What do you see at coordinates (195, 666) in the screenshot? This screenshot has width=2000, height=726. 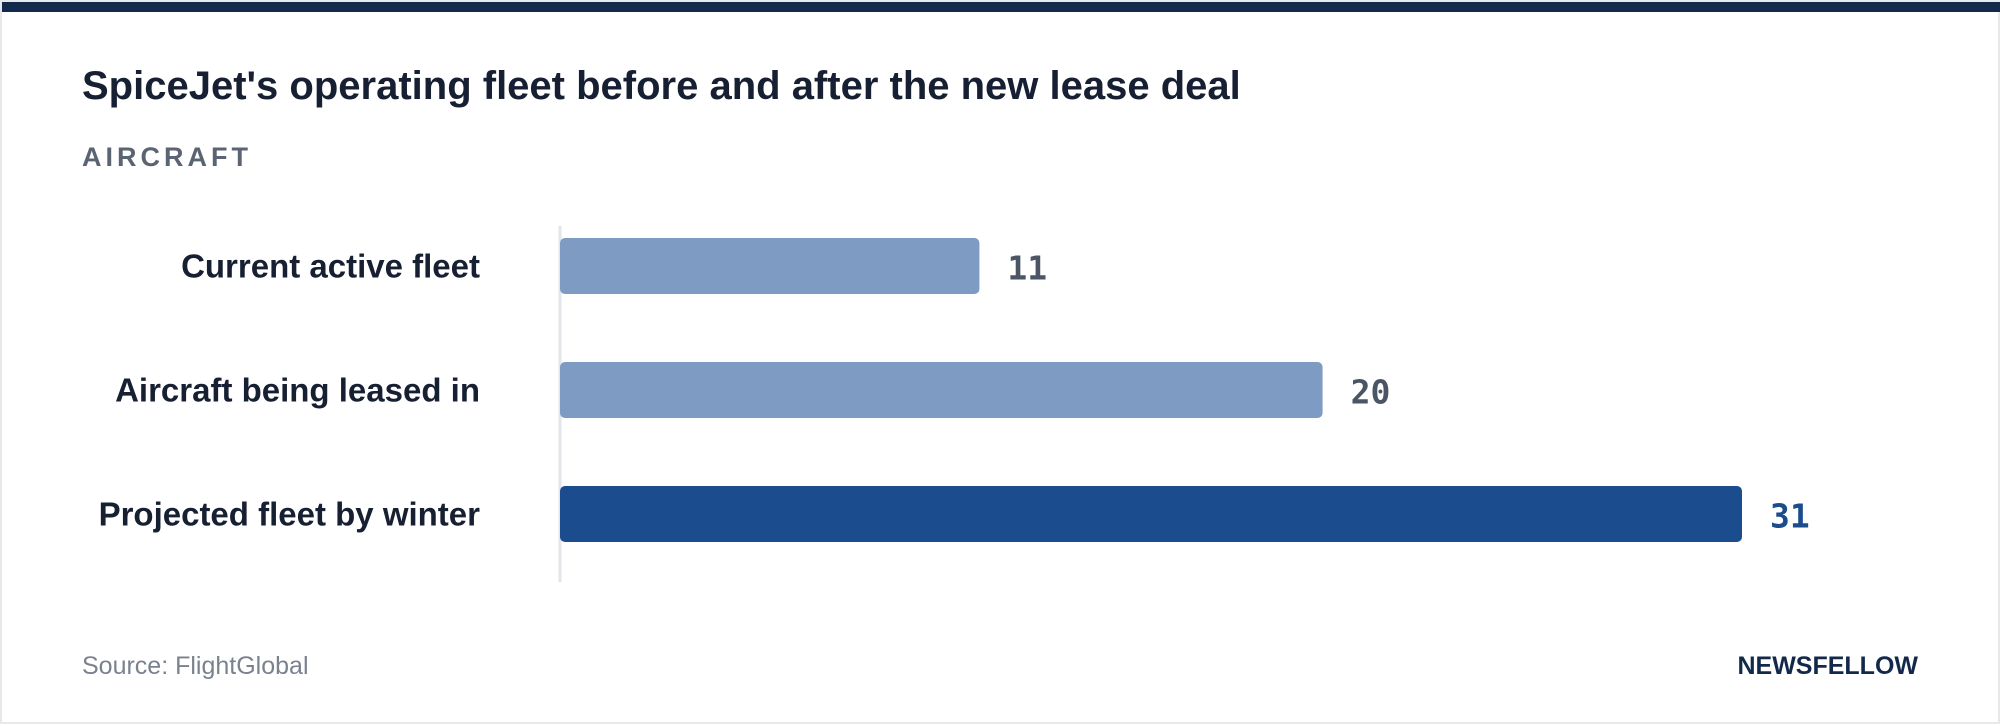 I see `source-note: Source: FlightGlobal` at bounding box center [195, 666].